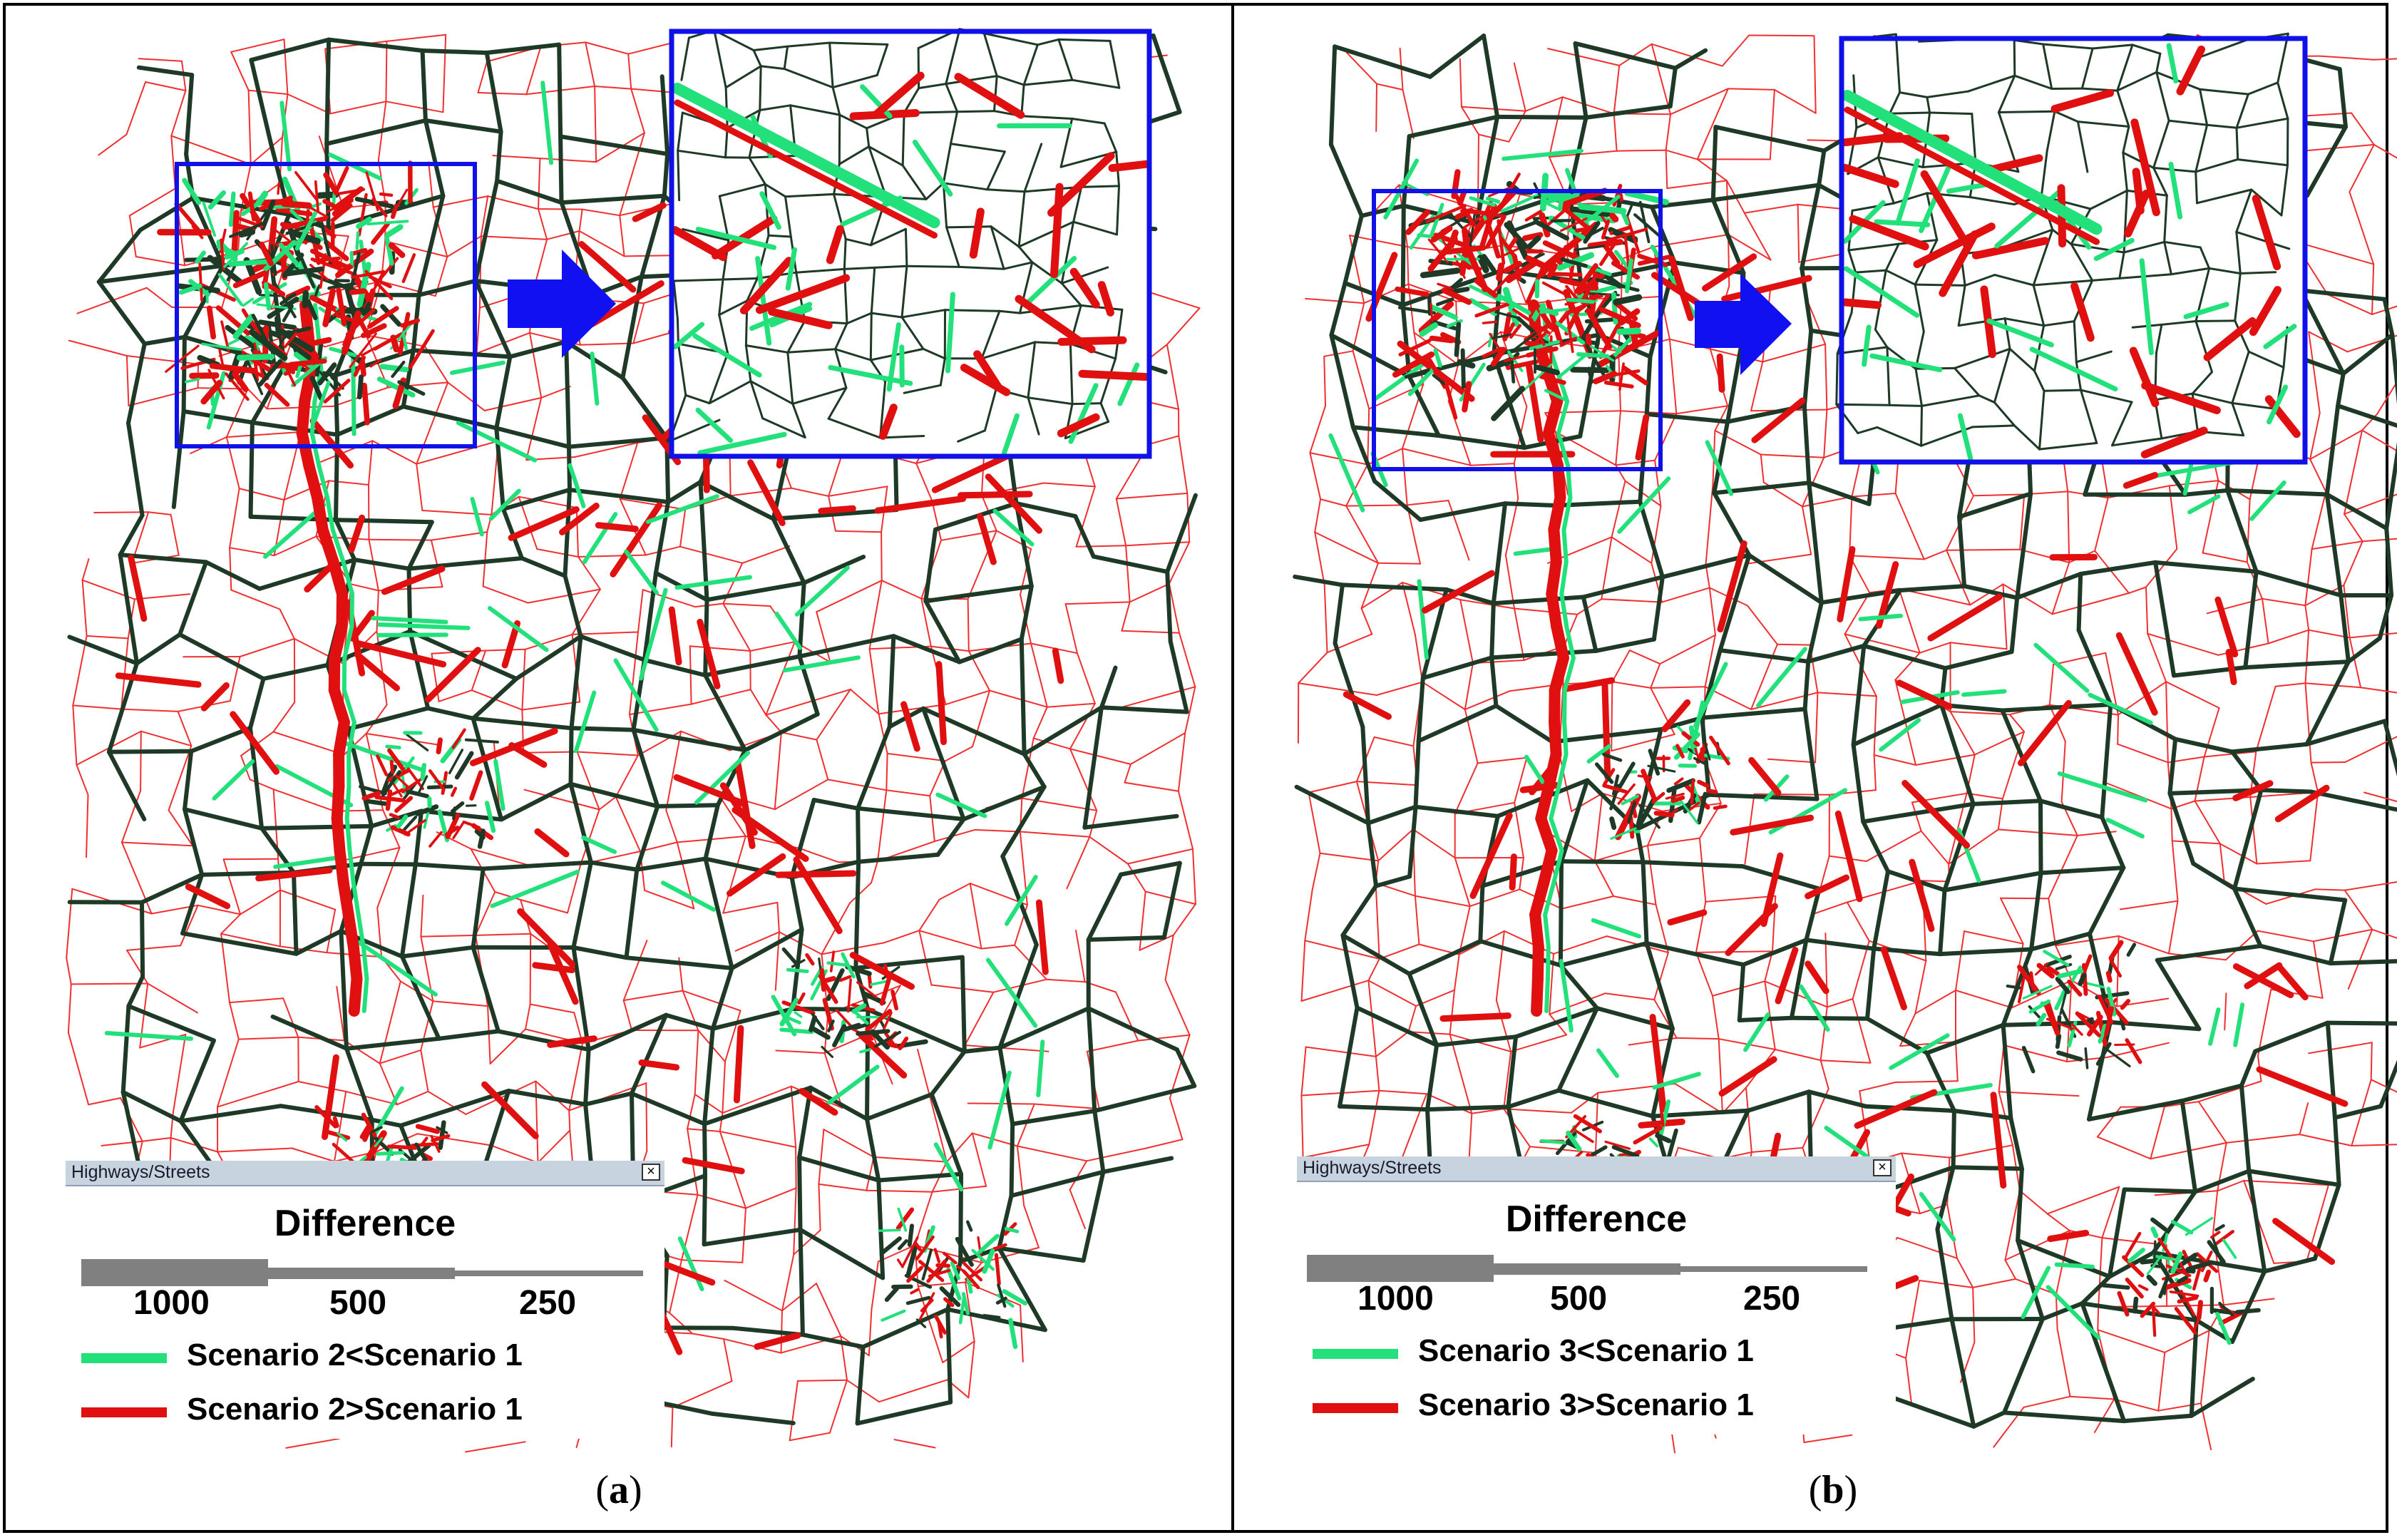 This screenshot has height=1540, width=2397. Describe the element at coordinates (358, 1303) in the screenshot. I see `width-label-500: 500` at that location.